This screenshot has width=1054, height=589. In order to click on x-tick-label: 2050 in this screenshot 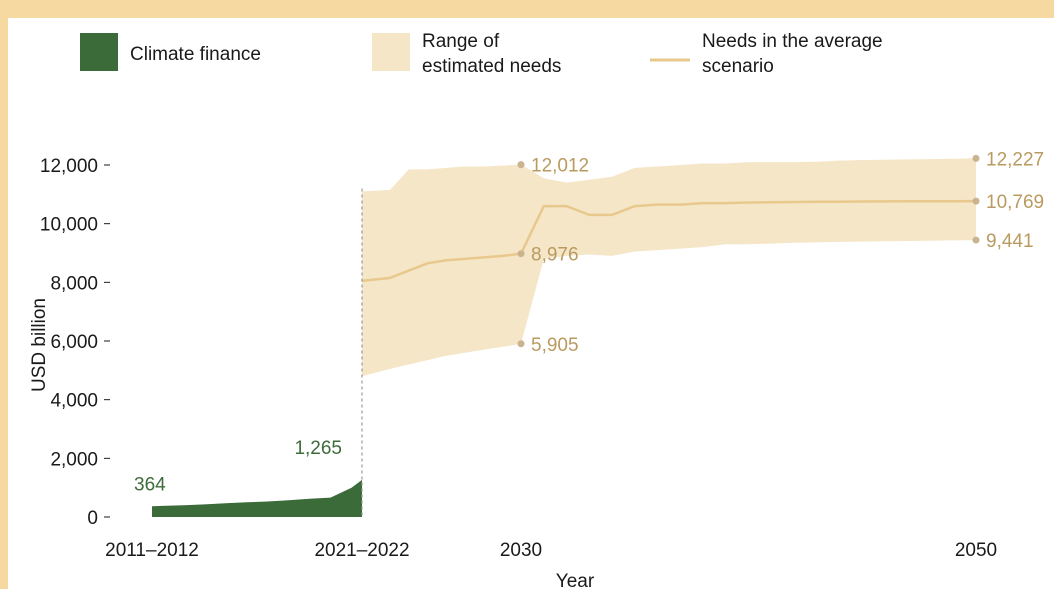, I will do `click(976, 550)`.